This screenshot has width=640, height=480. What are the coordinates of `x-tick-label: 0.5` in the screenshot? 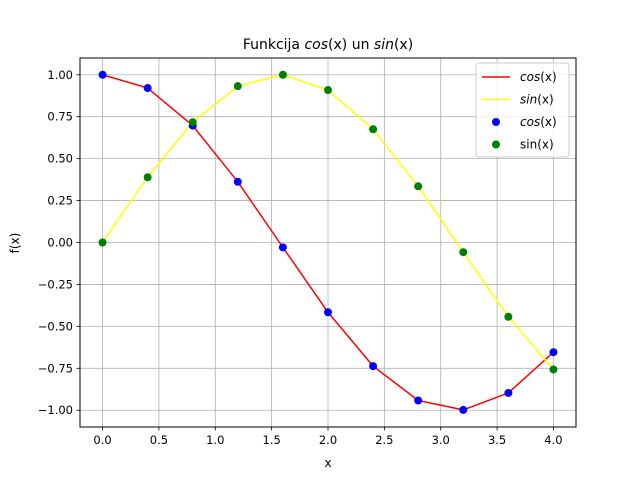 It's located at (159, 440).